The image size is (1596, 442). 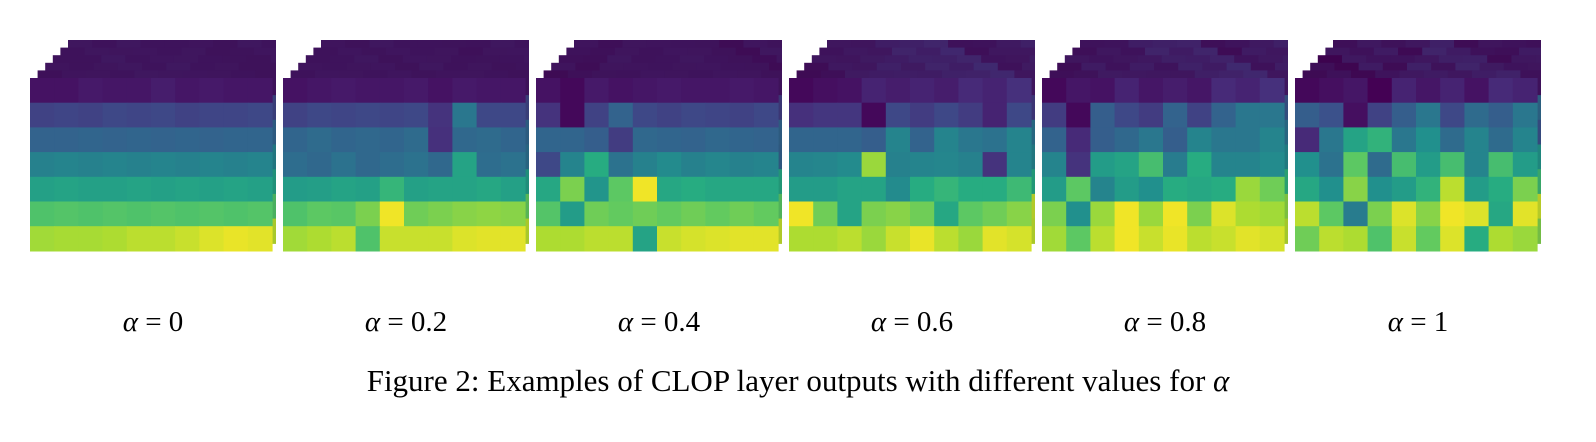 I want to click on alpha-value: 1, so click(x=1441, y=322).